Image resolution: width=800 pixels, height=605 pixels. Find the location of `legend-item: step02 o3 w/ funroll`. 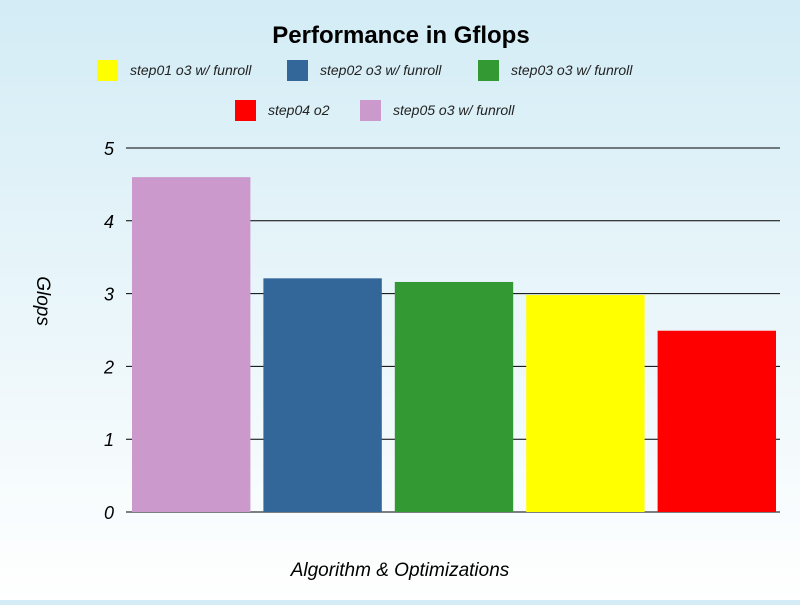

legend-item: step02 o3 w/ funroll is located at coordinates (364, 70).